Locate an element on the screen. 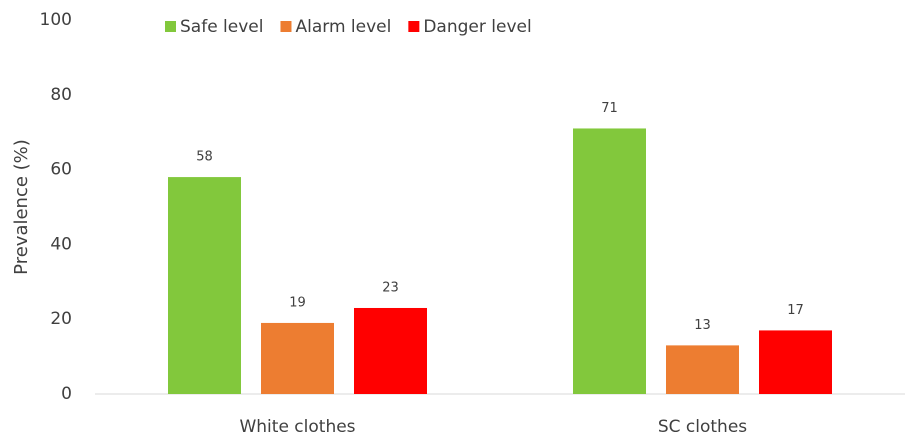 This screenshot has width=917, height=438. y-tick-label: 80 is located at coordinates (61, 95).